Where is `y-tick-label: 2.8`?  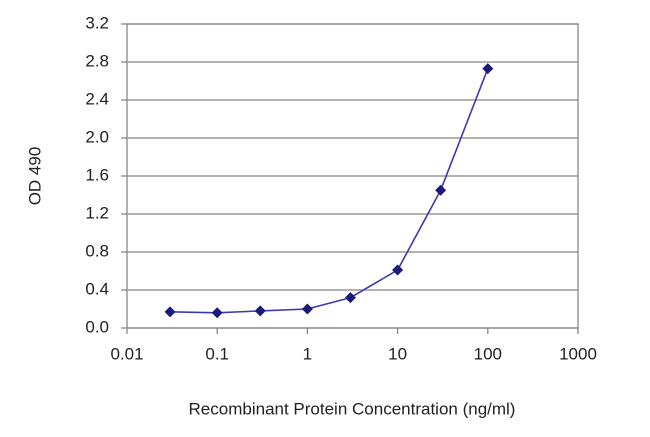 y-tick-label: 2.8 is located at coordinates (97, 60).